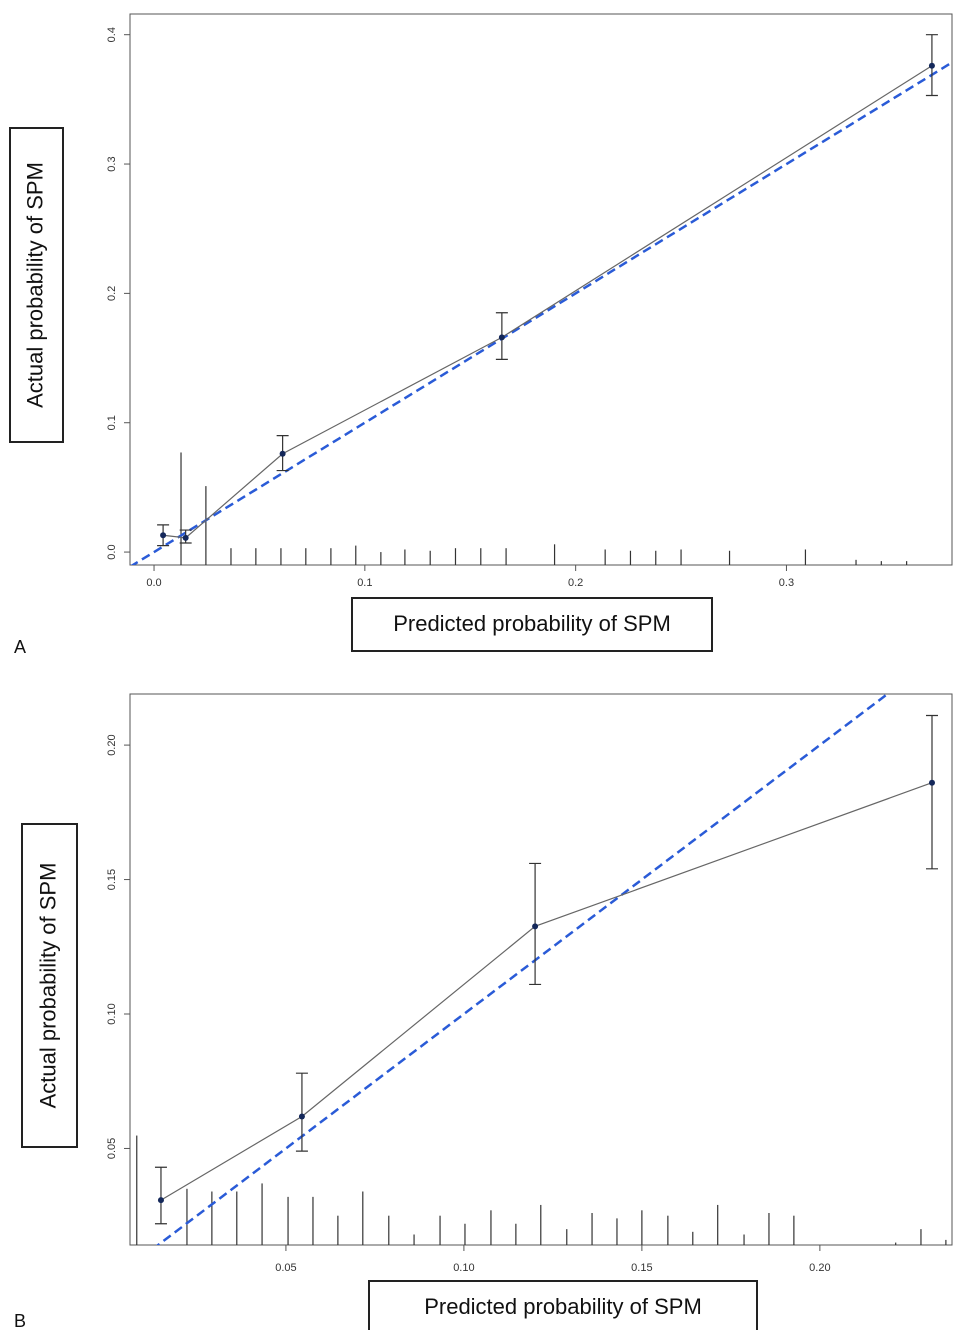 This screenshot has height=1330, width=953. What do you see at coordinates (112, 163) in the screenshot?
I see `y-tick-label: 0.3` at bounding box center [112, 163].